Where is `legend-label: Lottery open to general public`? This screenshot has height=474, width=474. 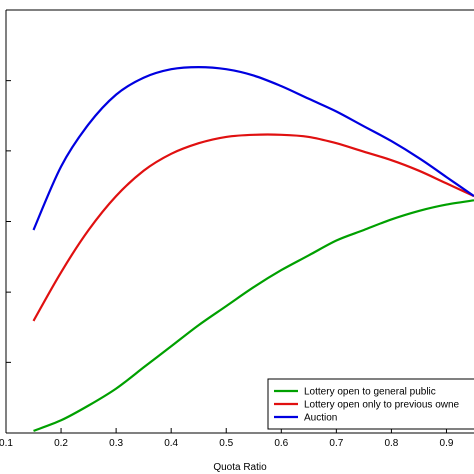 legend-label: Lottery open to general public is located at coordinates (370, 392).